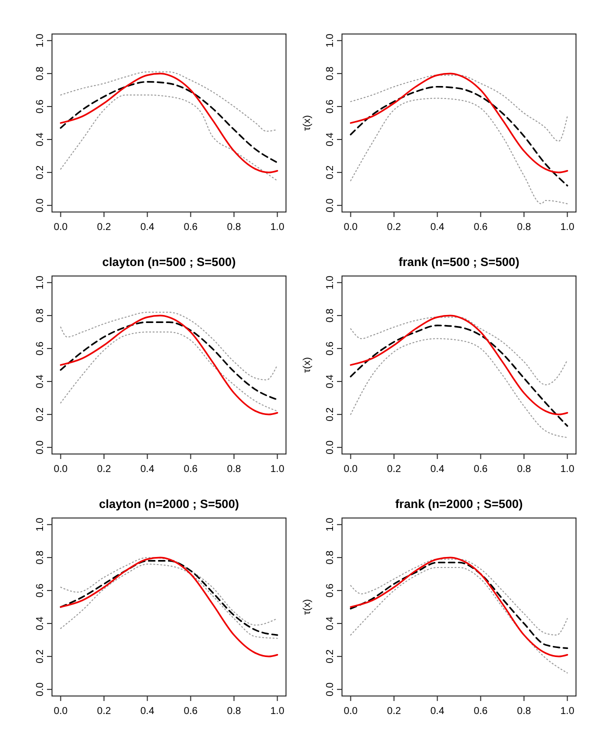  Describe the element at coordinates (169, 262) in the screenshot. I see `chart-title: clayton (n=500 ; S=500)` at that location.